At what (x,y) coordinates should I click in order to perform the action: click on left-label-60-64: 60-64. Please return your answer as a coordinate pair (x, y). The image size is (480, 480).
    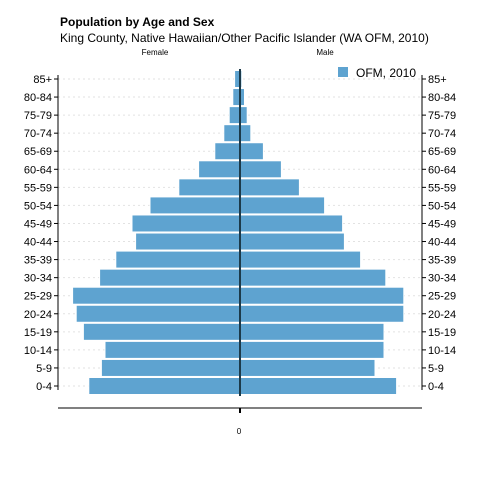
    Looking at the image, I should click on (38, 170).